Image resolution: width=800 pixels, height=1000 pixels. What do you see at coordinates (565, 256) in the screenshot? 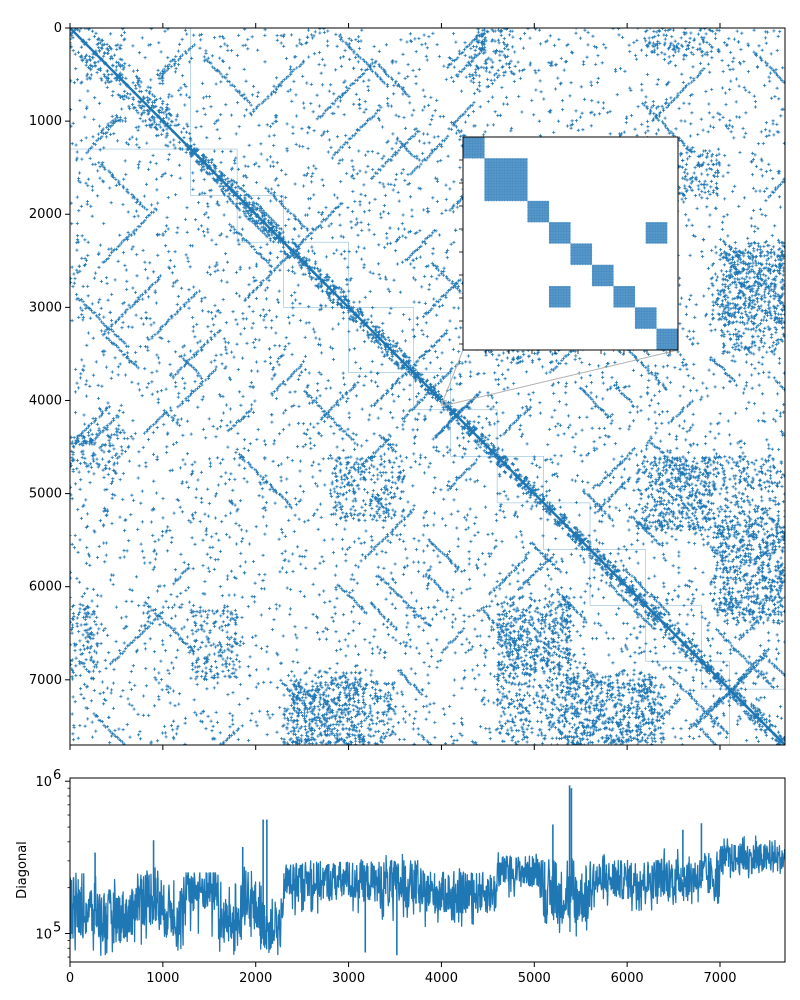
I see `inset-ticks` at bounding box center [565, 256].